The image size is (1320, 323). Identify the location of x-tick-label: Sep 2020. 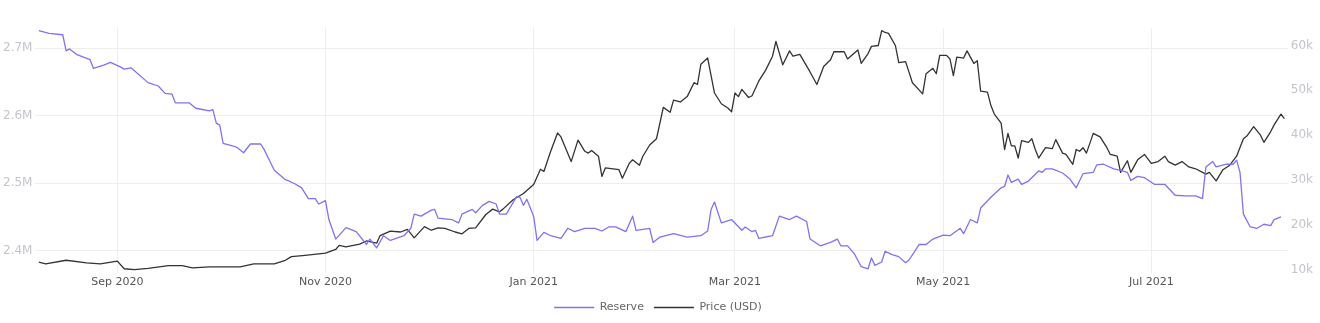
(117, 282).